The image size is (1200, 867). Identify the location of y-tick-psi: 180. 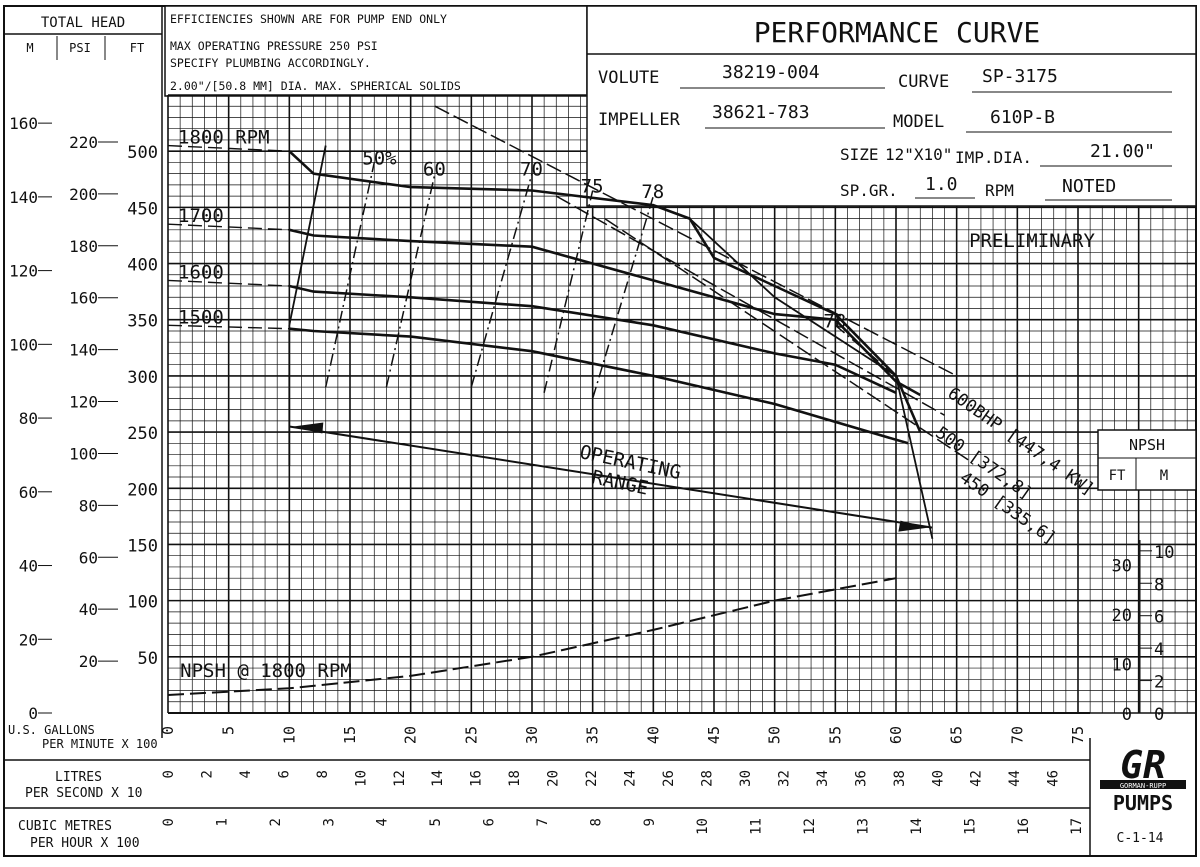
(83, 246).